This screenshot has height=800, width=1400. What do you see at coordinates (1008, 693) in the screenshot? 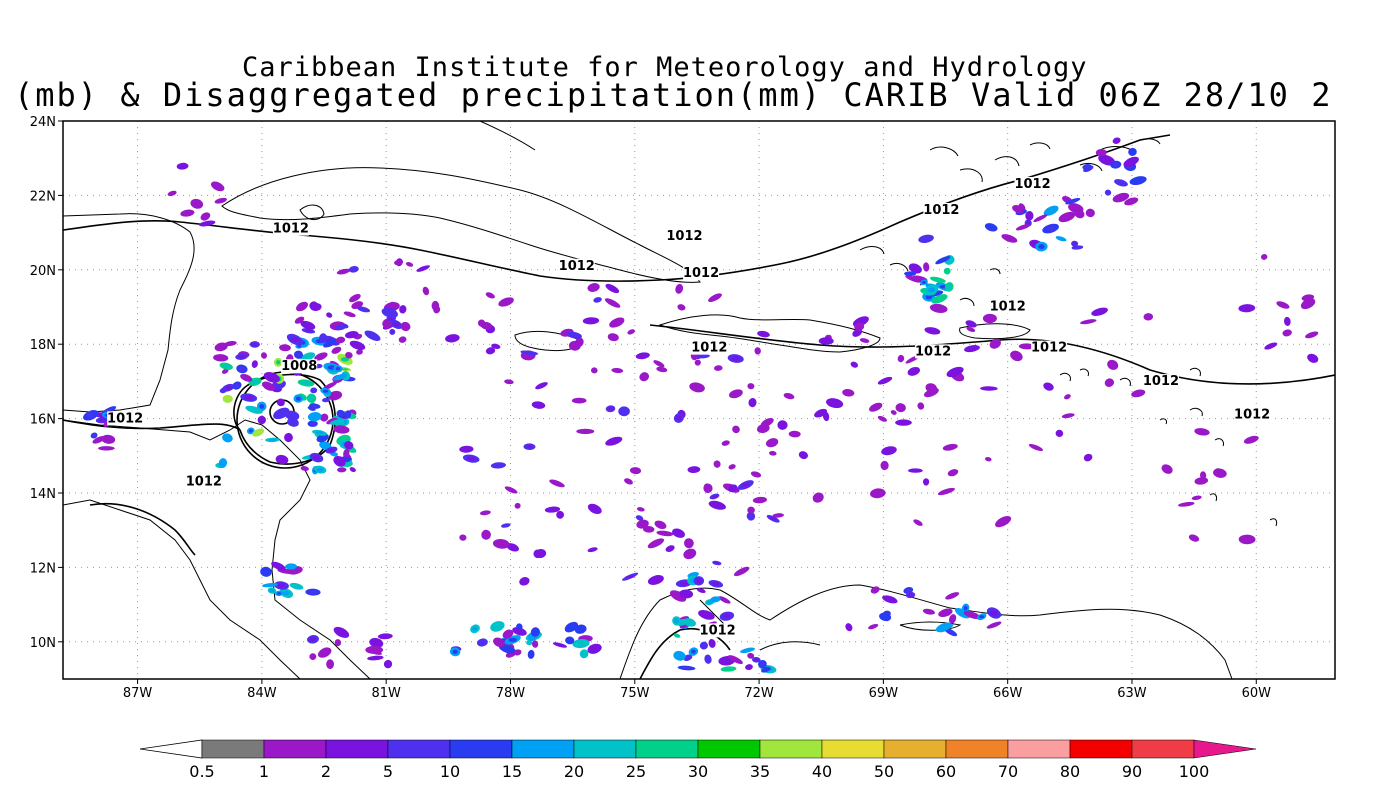
I see `lon-tick-label: 66W` at bounding box center [1008, 693].